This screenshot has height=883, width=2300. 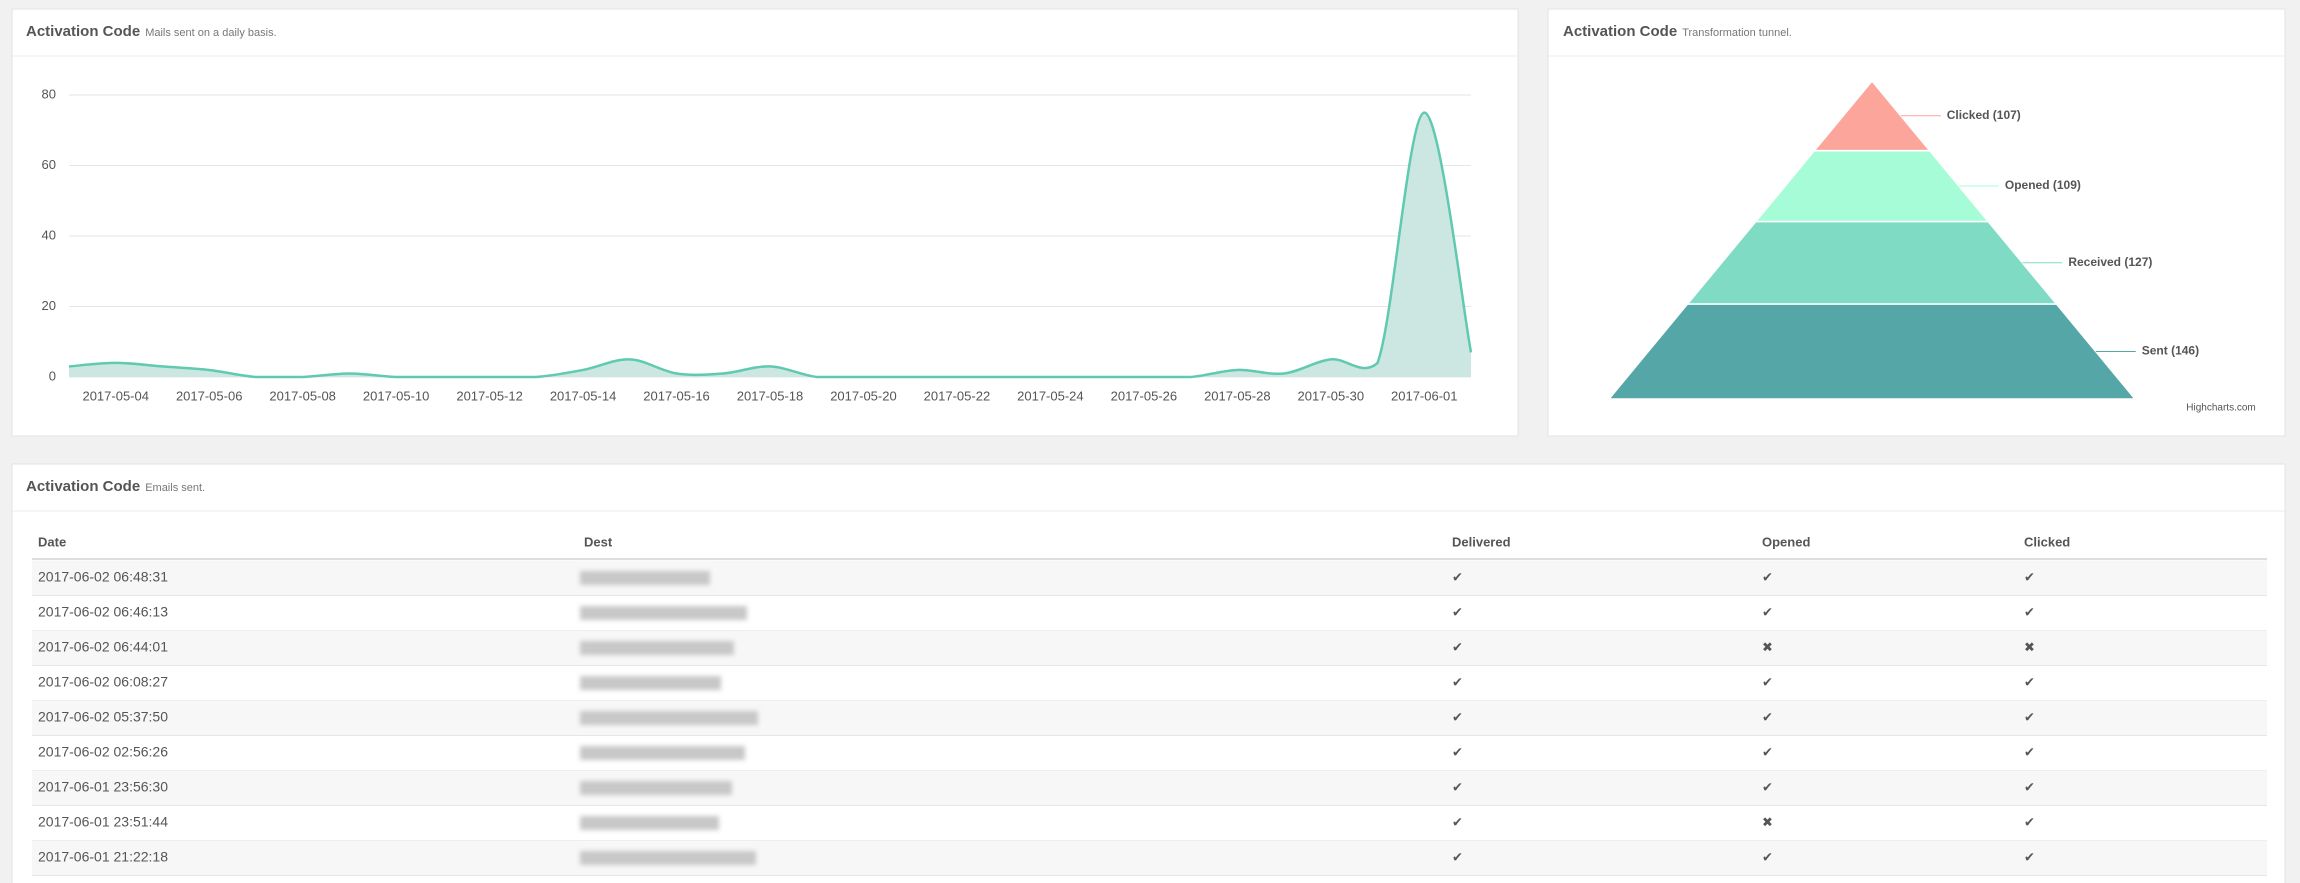 What do you see at coordinates (103, 647) in the screenshot?
I see `cell-date: 2017-06-02 06:44:01` at bounding box center [103, 647].